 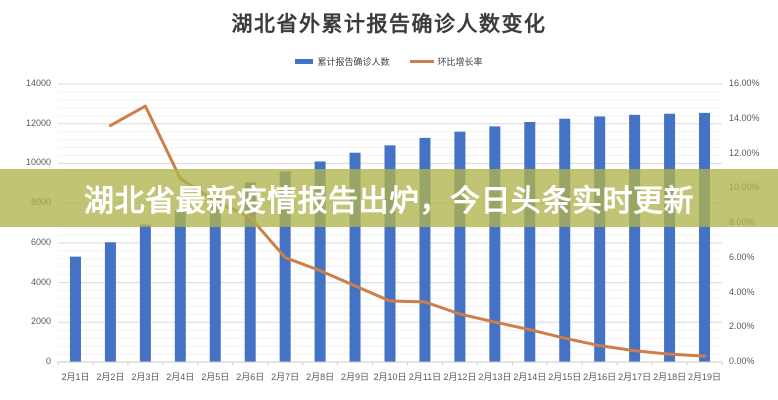 I want to click on x-axis-tick-label: 2月3日, so click(x=145, y=377).